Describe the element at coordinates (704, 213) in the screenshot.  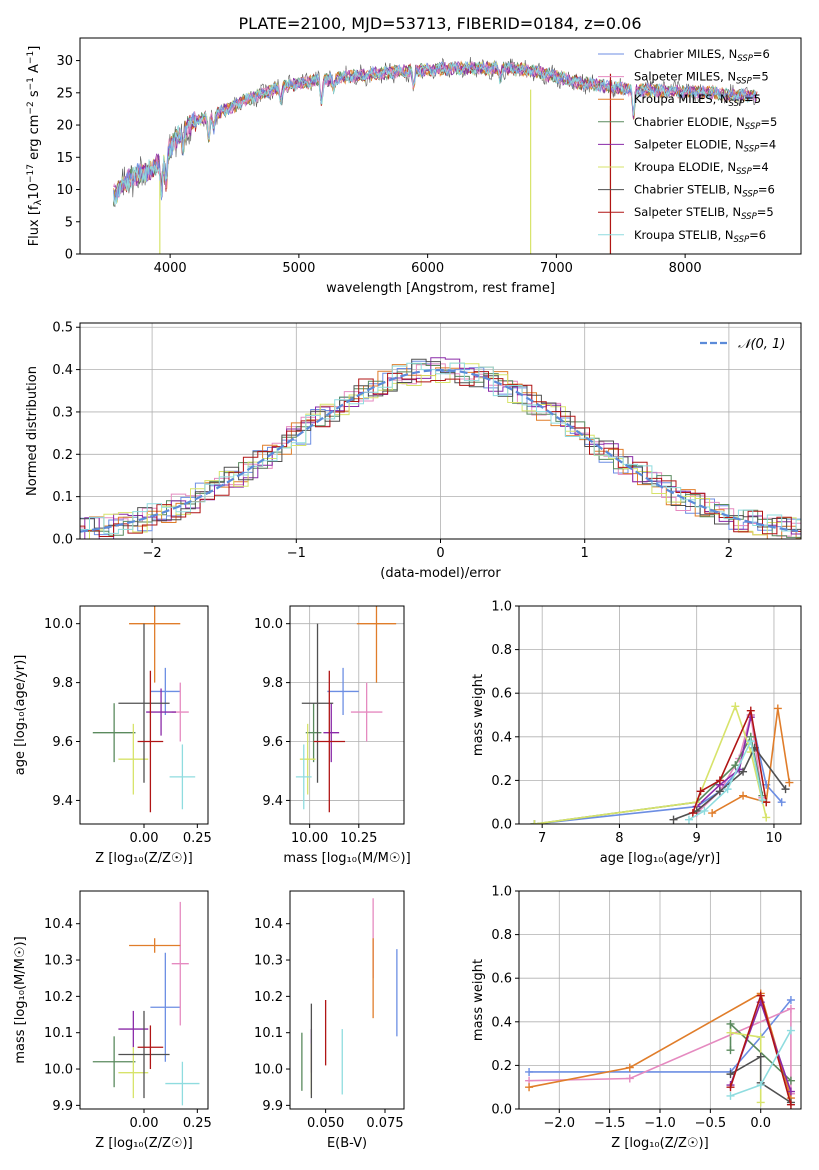
I see `legend-entry: Salpeter STELIB, NSSP=5` at that location.